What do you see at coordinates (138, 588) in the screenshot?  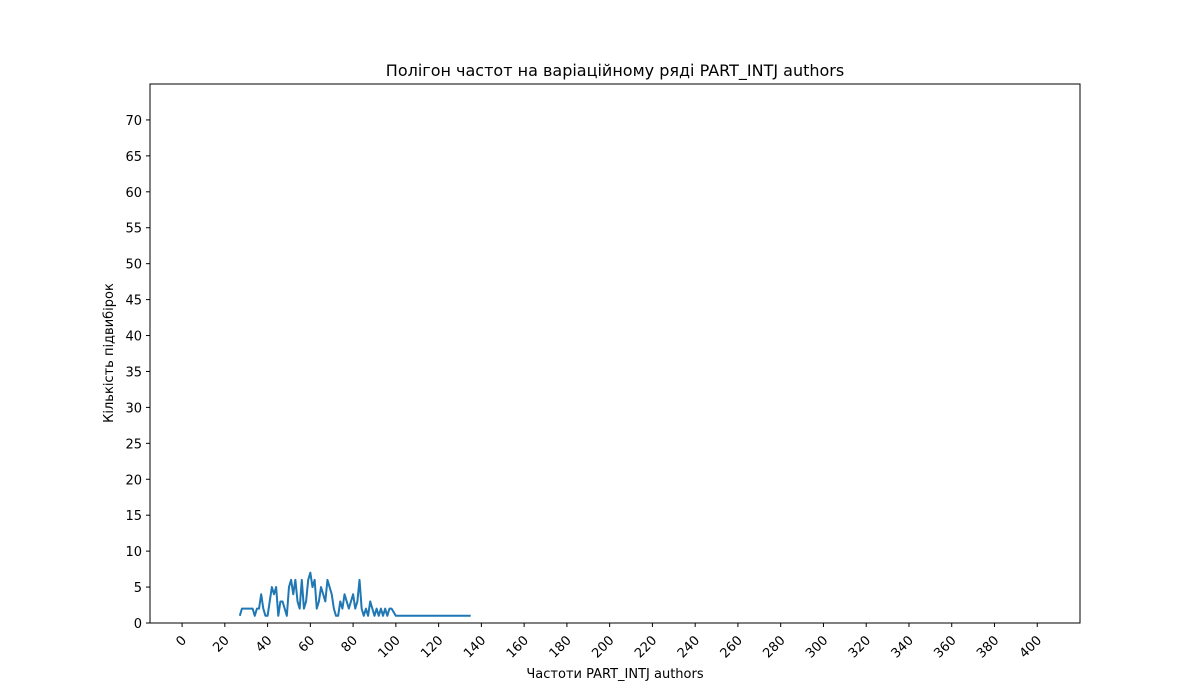 I see `y-tick-label: 5` at bounding box center [138, 588].